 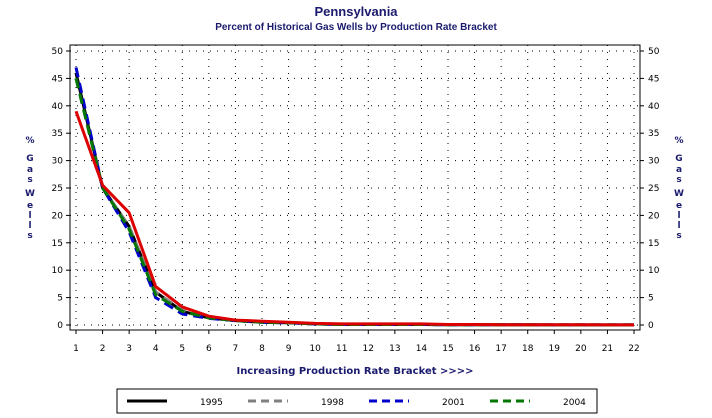 What do you see at coordinates (60, 326) in the screenshot?
I see `y-tick-label-left: 0` at bounding box center [60, 326].